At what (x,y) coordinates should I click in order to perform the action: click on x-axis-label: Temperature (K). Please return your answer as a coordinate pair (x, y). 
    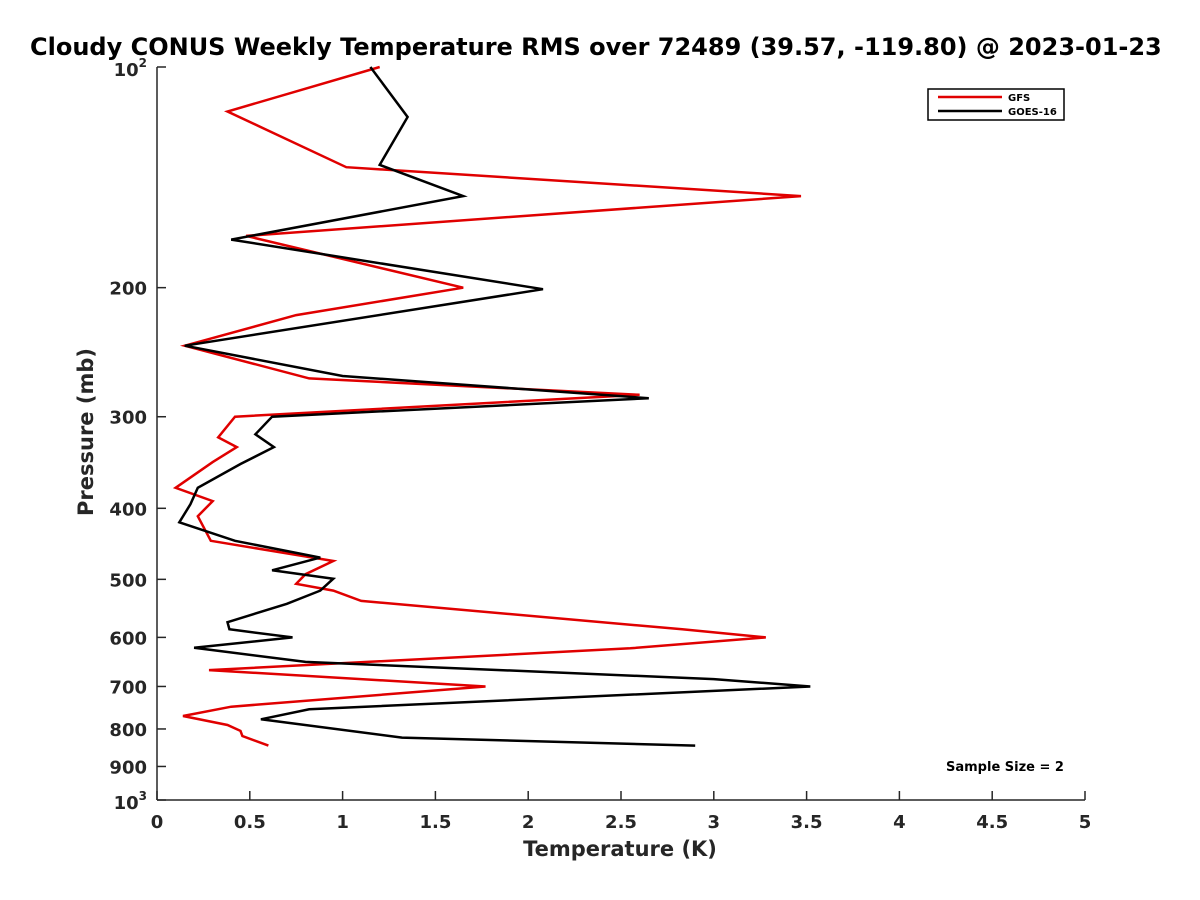
    Looking at the image, I should click on (620, 849).